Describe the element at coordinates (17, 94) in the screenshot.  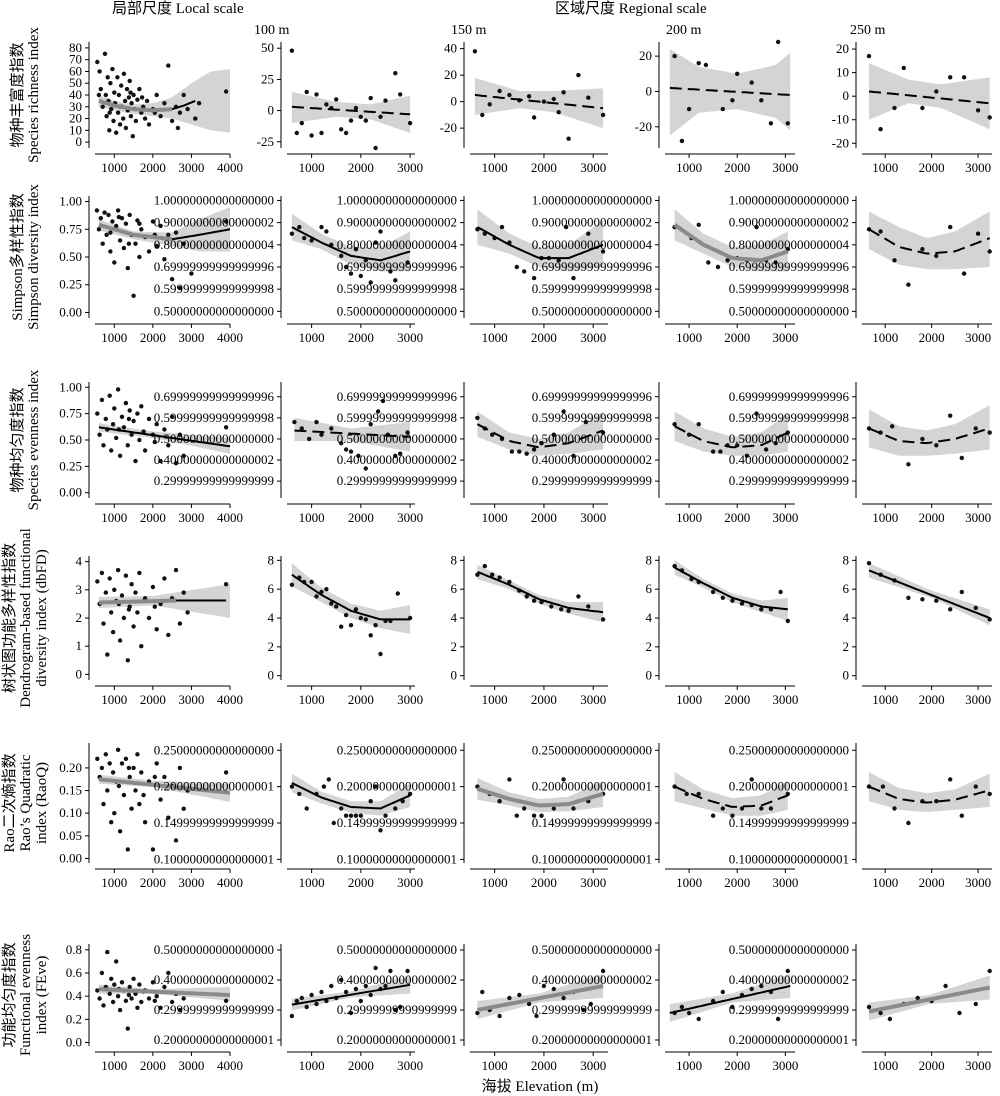
I see `row-label-0-line-0: 物种丰富度指数` at that location.